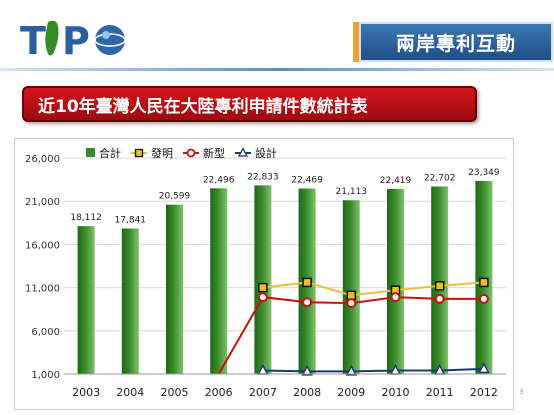  Describe the element at coordinates (90, 152) in the screenshot. I see `legend-swatch-合計` at that location.